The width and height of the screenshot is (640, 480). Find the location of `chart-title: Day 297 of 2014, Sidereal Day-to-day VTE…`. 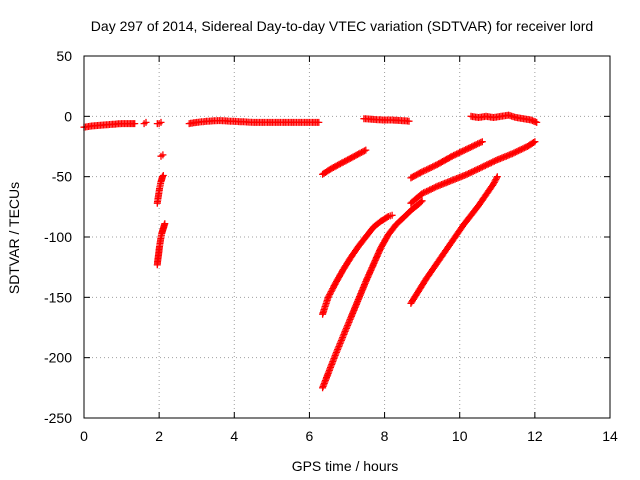

chart-title: Day 297 of 2014, Sidereal Day-to-day VTE… is located at coordinates (342, 26).